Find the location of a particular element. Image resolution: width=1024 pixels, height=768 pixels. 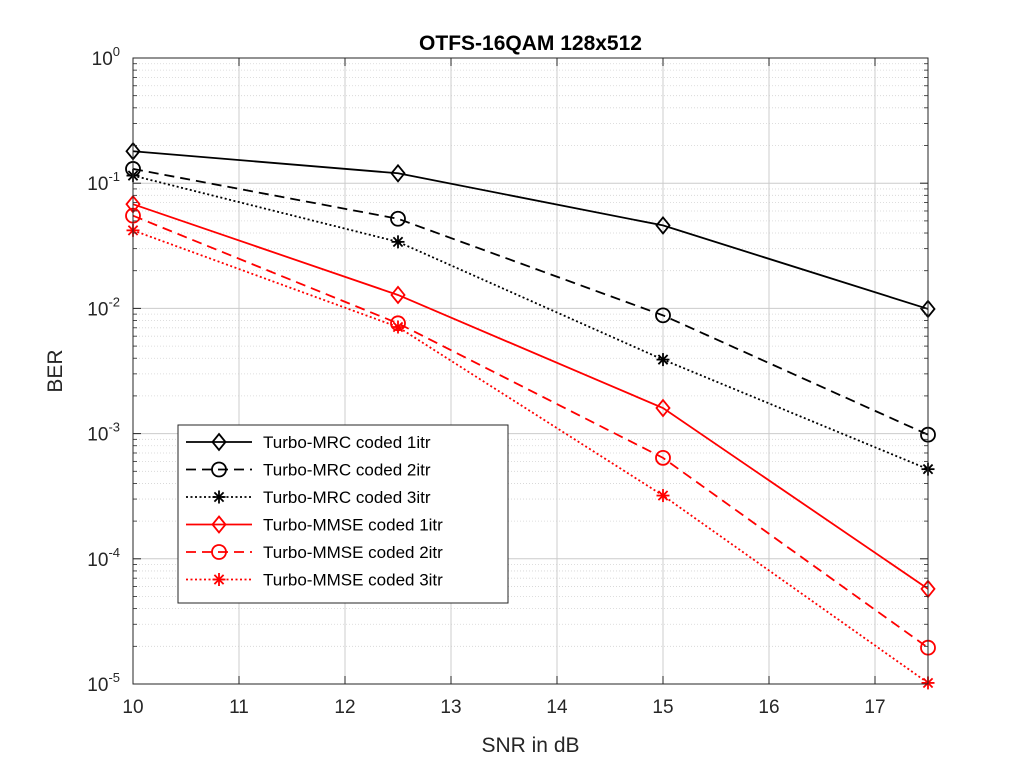

y-tick-label: 10⁻⁴ is located at coordinates (103, 558).